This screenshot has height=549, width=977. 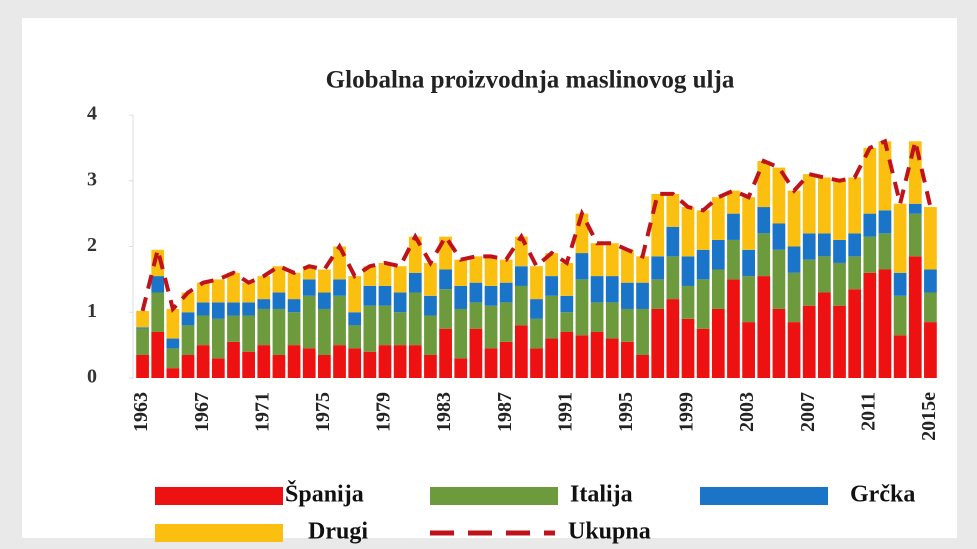 What do you see at coordinates (141, 412) in the screenshot?
I see `x-tick-label: 1963` at bounding box center [141, 412].